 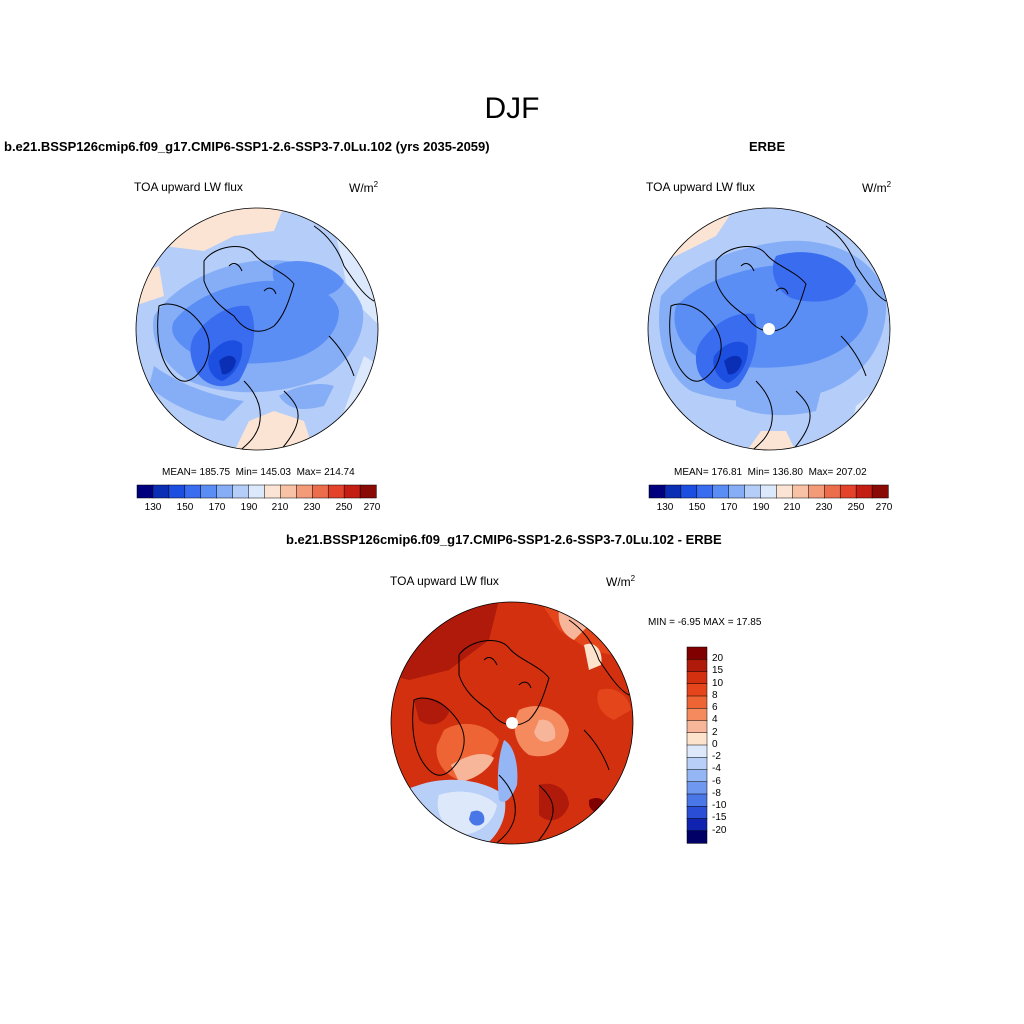 I want to click on colorbar-tick-label: -10, so click(x=719, y=805).